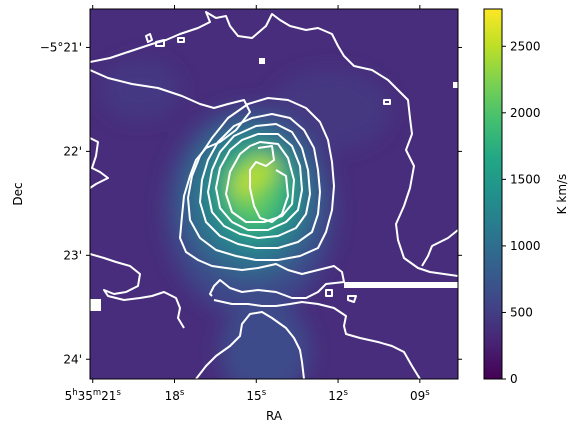 This screenshot has height=434, width=576. What do you see at coordinates (525, 246) in the screenshot?
I see `colorbar-tick-label: 1000` at bounding box center [525, 246].